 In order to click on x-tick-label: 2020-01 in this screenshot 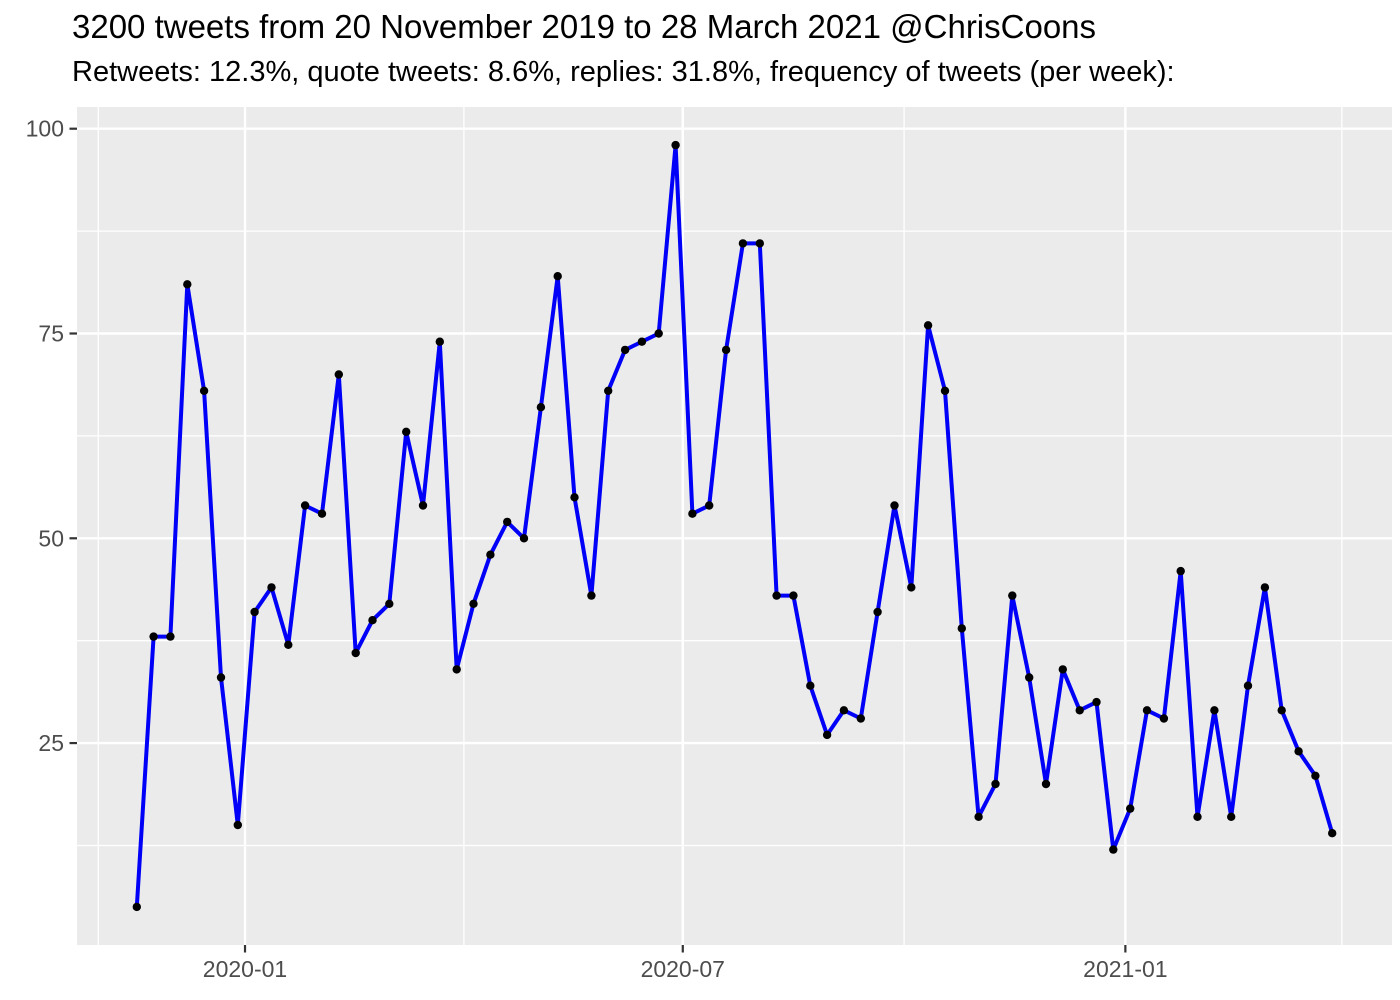, I will do `click(245, 969)`.